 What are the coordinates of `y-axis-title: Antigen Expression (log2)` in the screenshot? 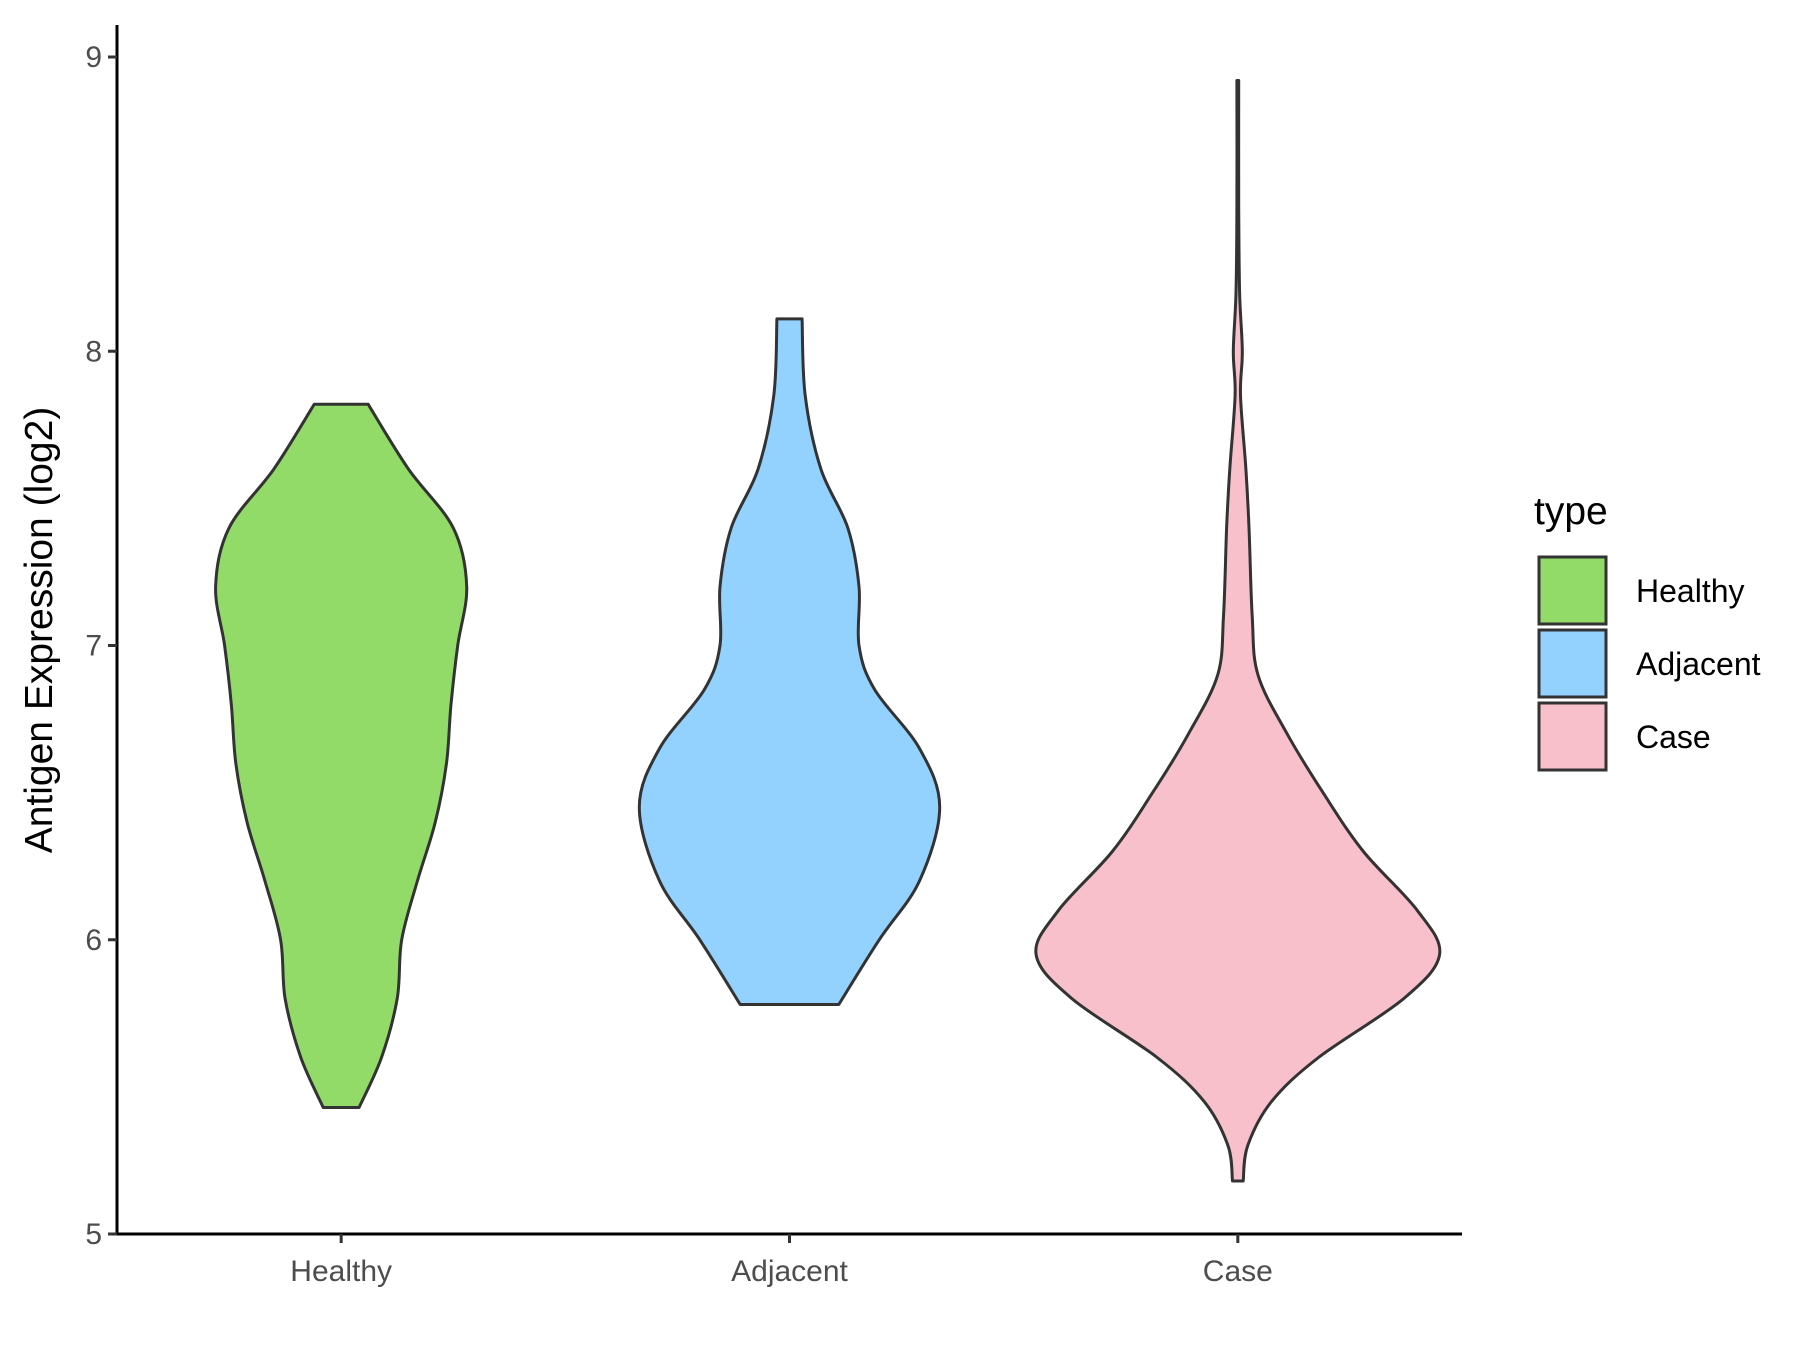 It's located at (39, 630).